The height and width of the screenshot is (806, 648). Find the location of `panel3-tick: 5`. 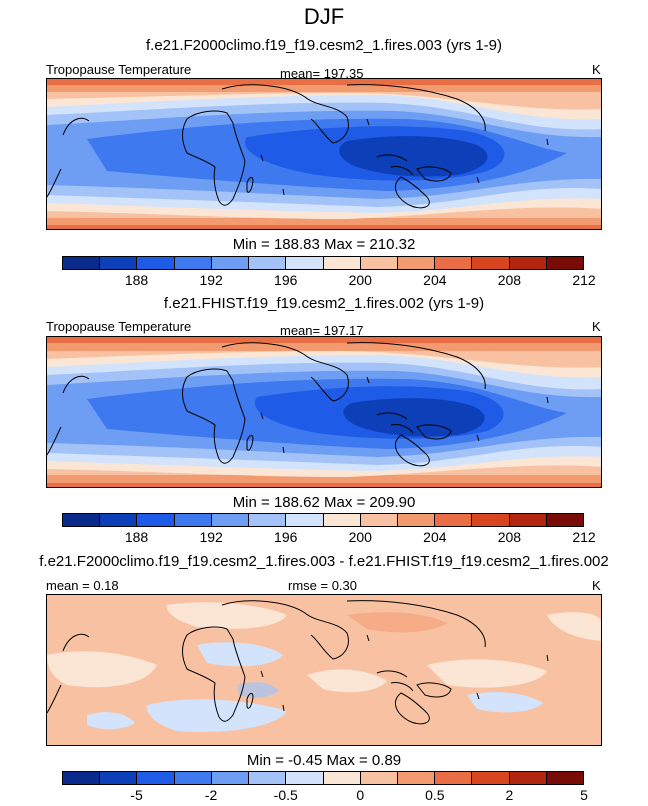

panel3-tick: 5 is located at coordinates (584, 795).